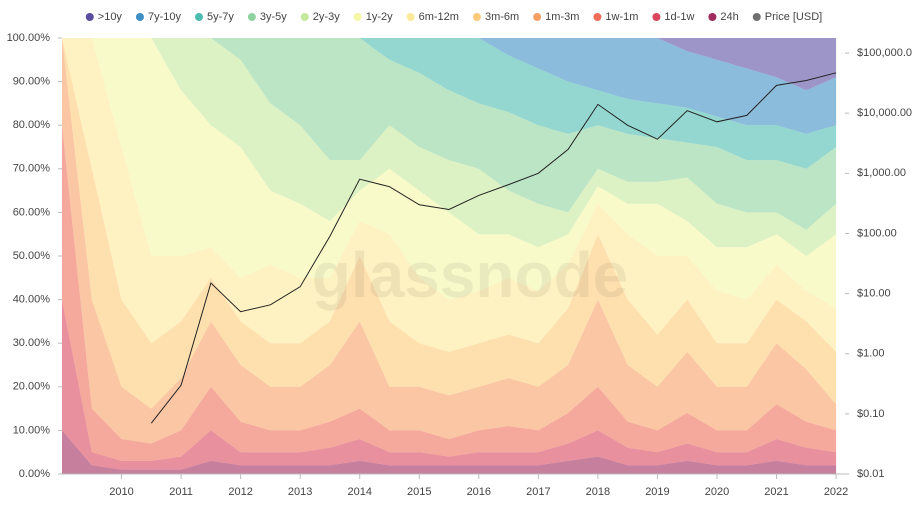 The height and width of the screenshot is (507, 912). I want to click on y-tick-label: 0.00%, so click(34, 474).